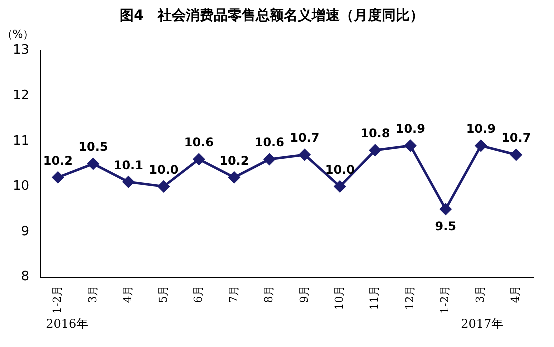  I want to click on y-tick-label: 11, so click(21, 141).